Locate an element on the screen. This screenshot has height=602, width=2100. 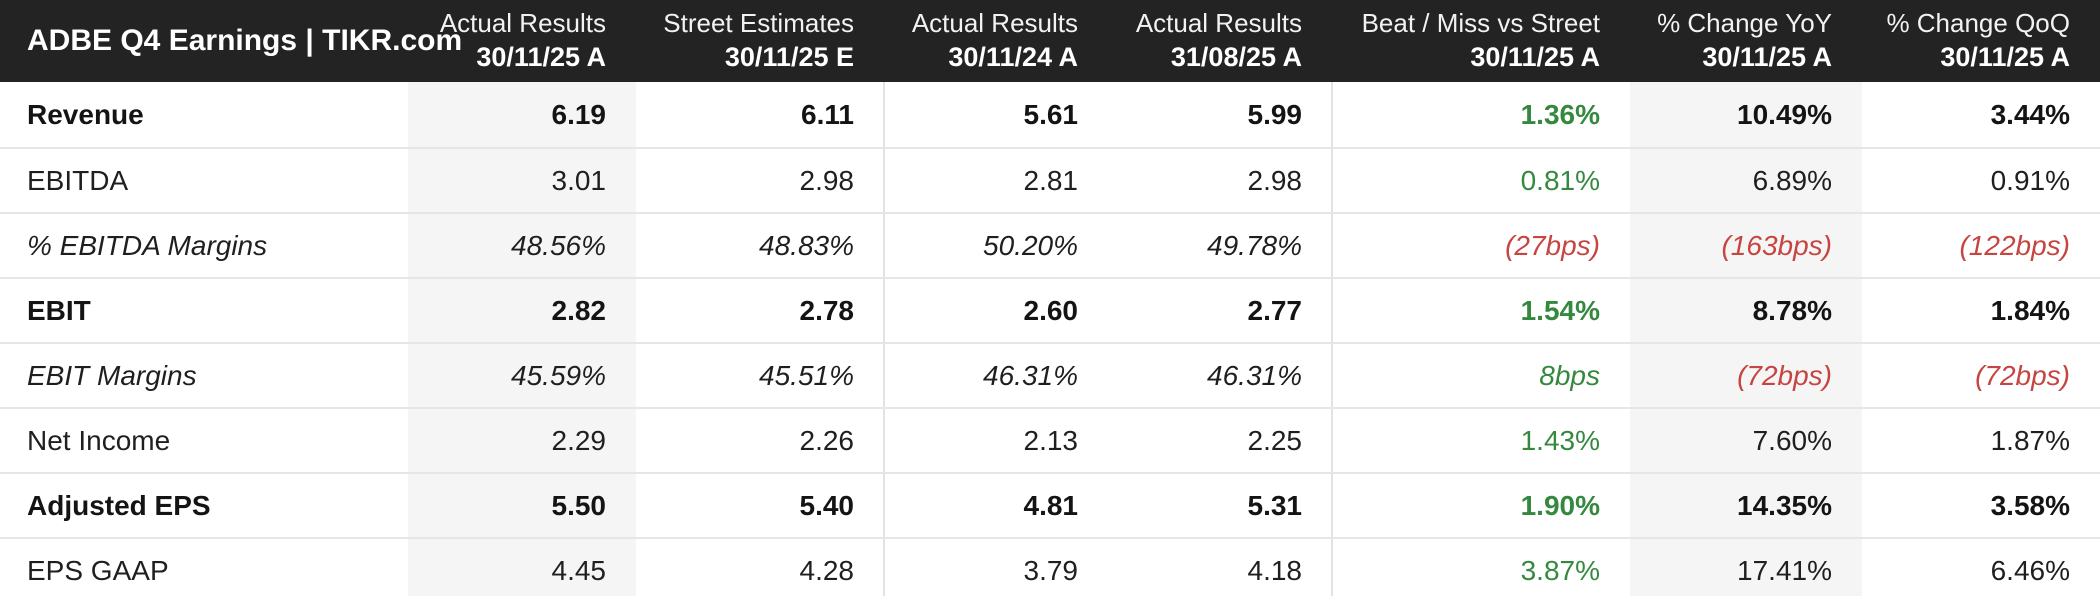
table-cell: 3.79 is located at coordinates (1051, 570).